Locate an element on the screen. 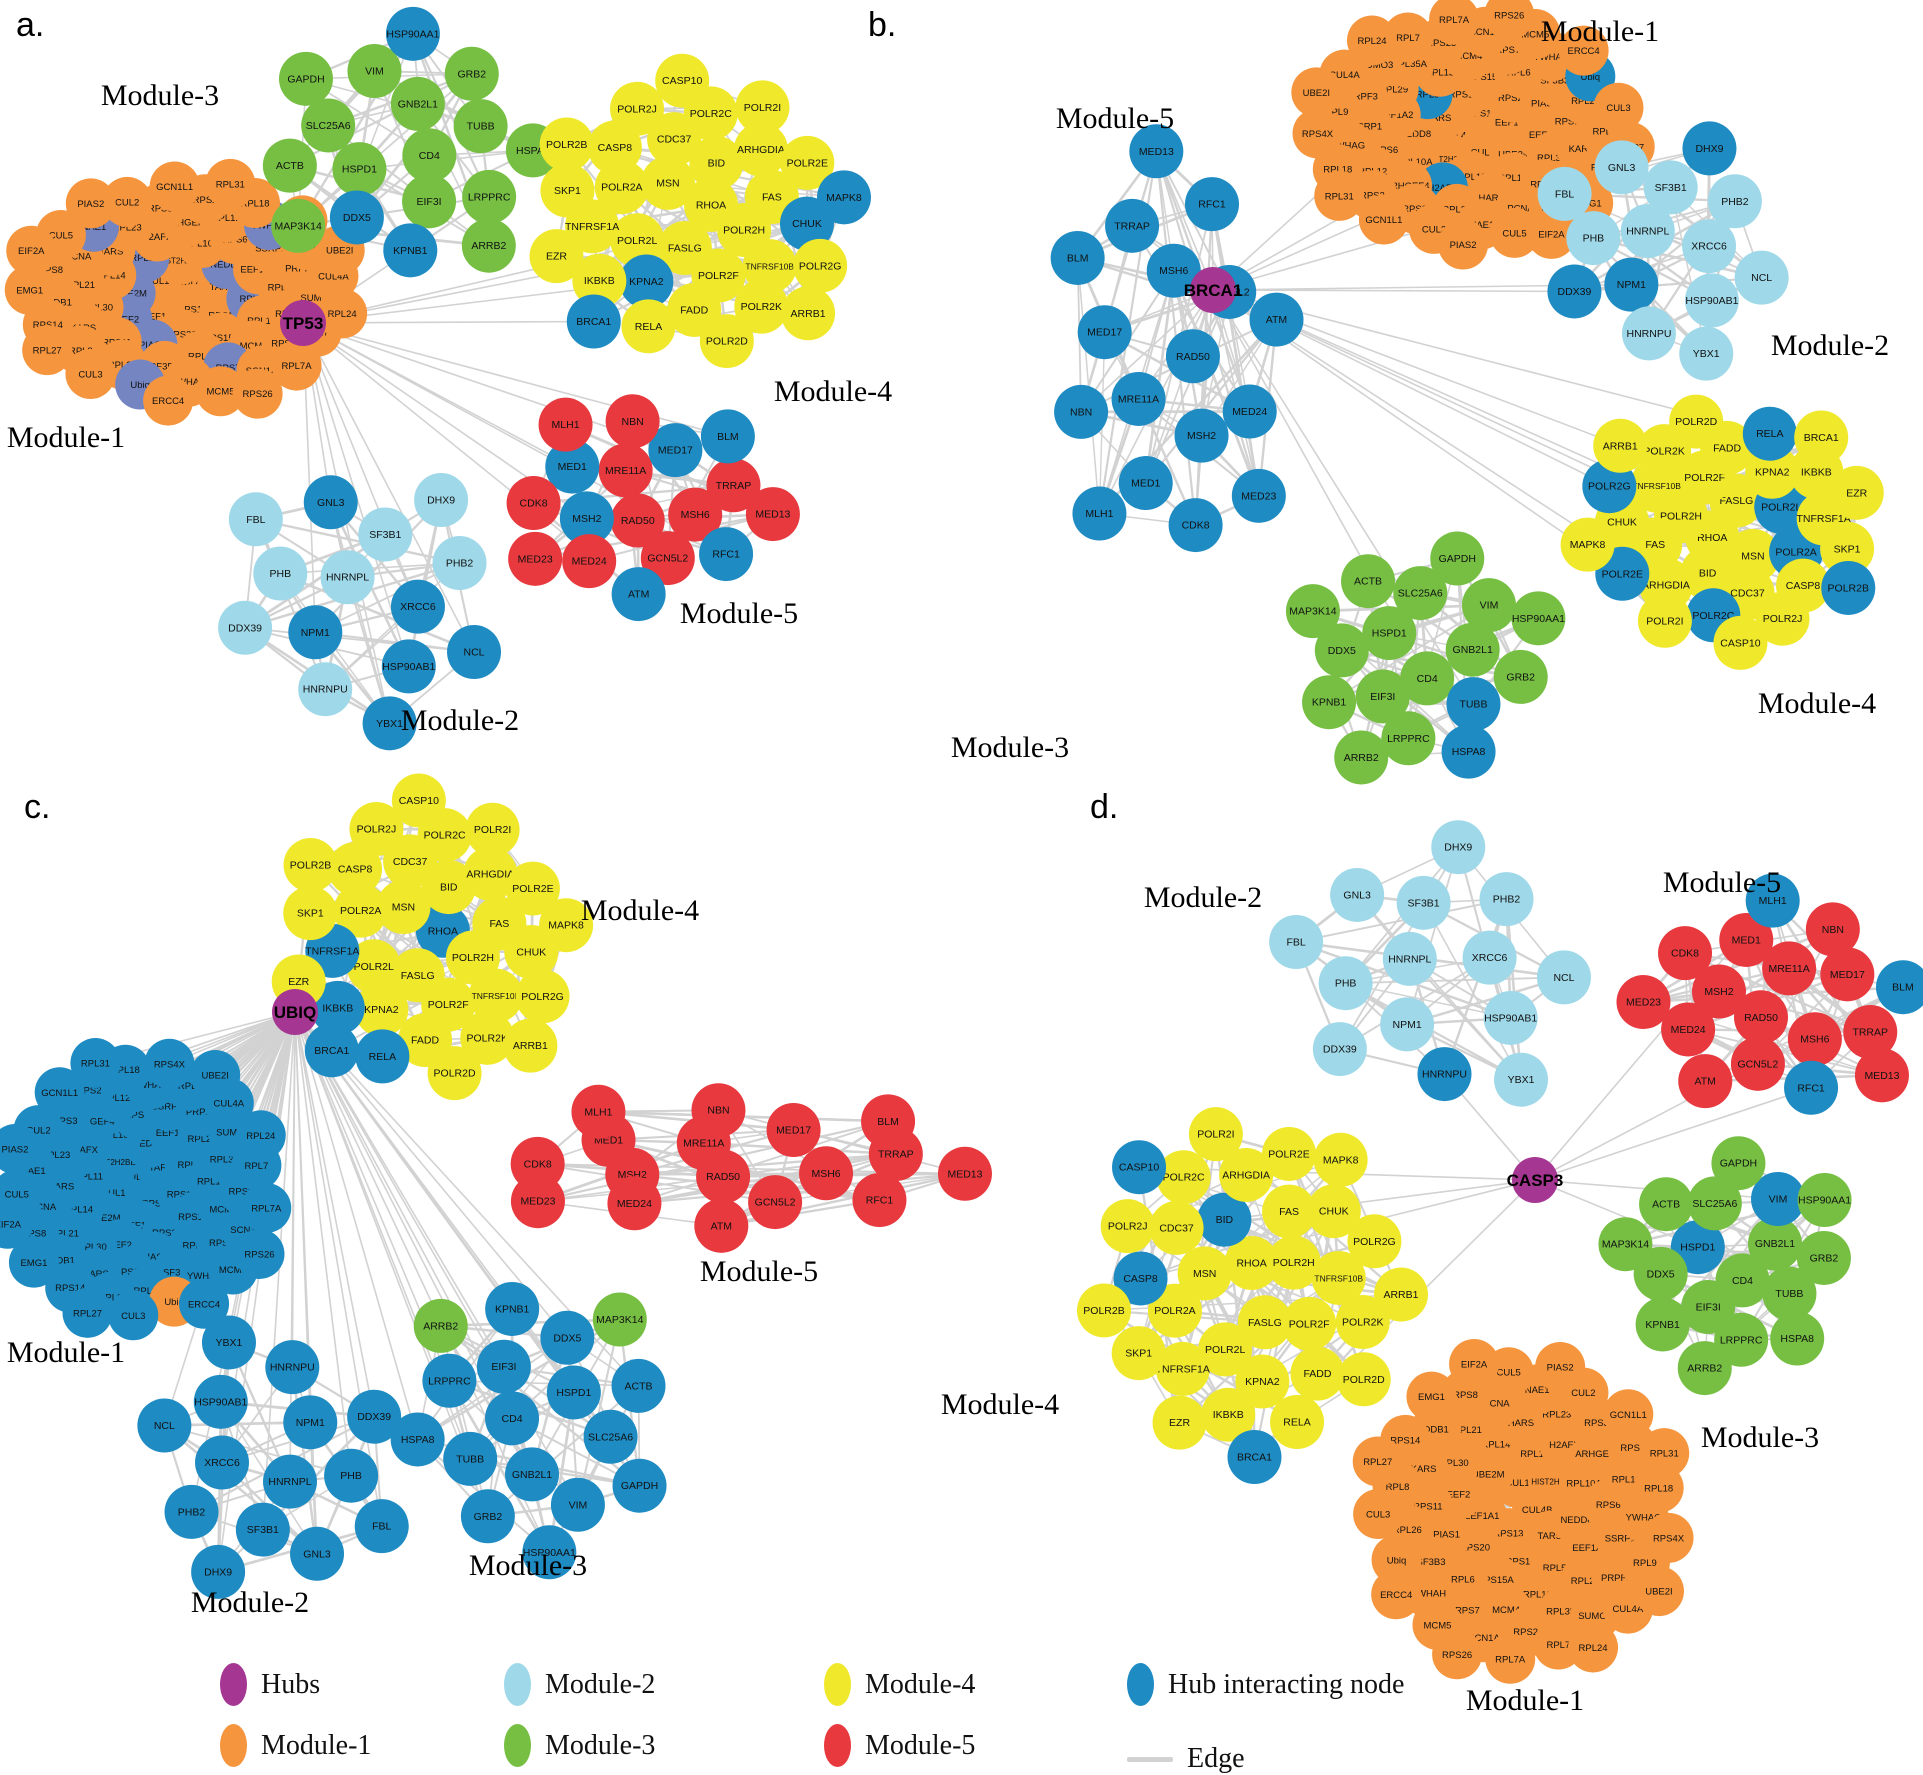 This screenshot has width=1923, height=1775. node-label: TNFRSF1A is located at coordinates (332, 951).